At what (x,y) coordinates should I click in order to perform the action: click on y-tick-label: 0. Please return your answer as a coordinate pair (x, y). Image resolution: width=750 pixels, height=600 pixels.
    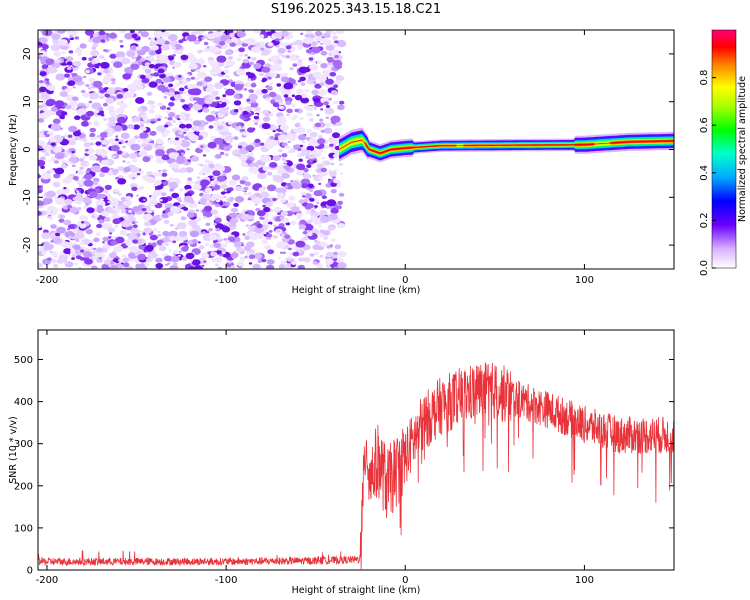
    Looking at the image, I should click on (27, 149).